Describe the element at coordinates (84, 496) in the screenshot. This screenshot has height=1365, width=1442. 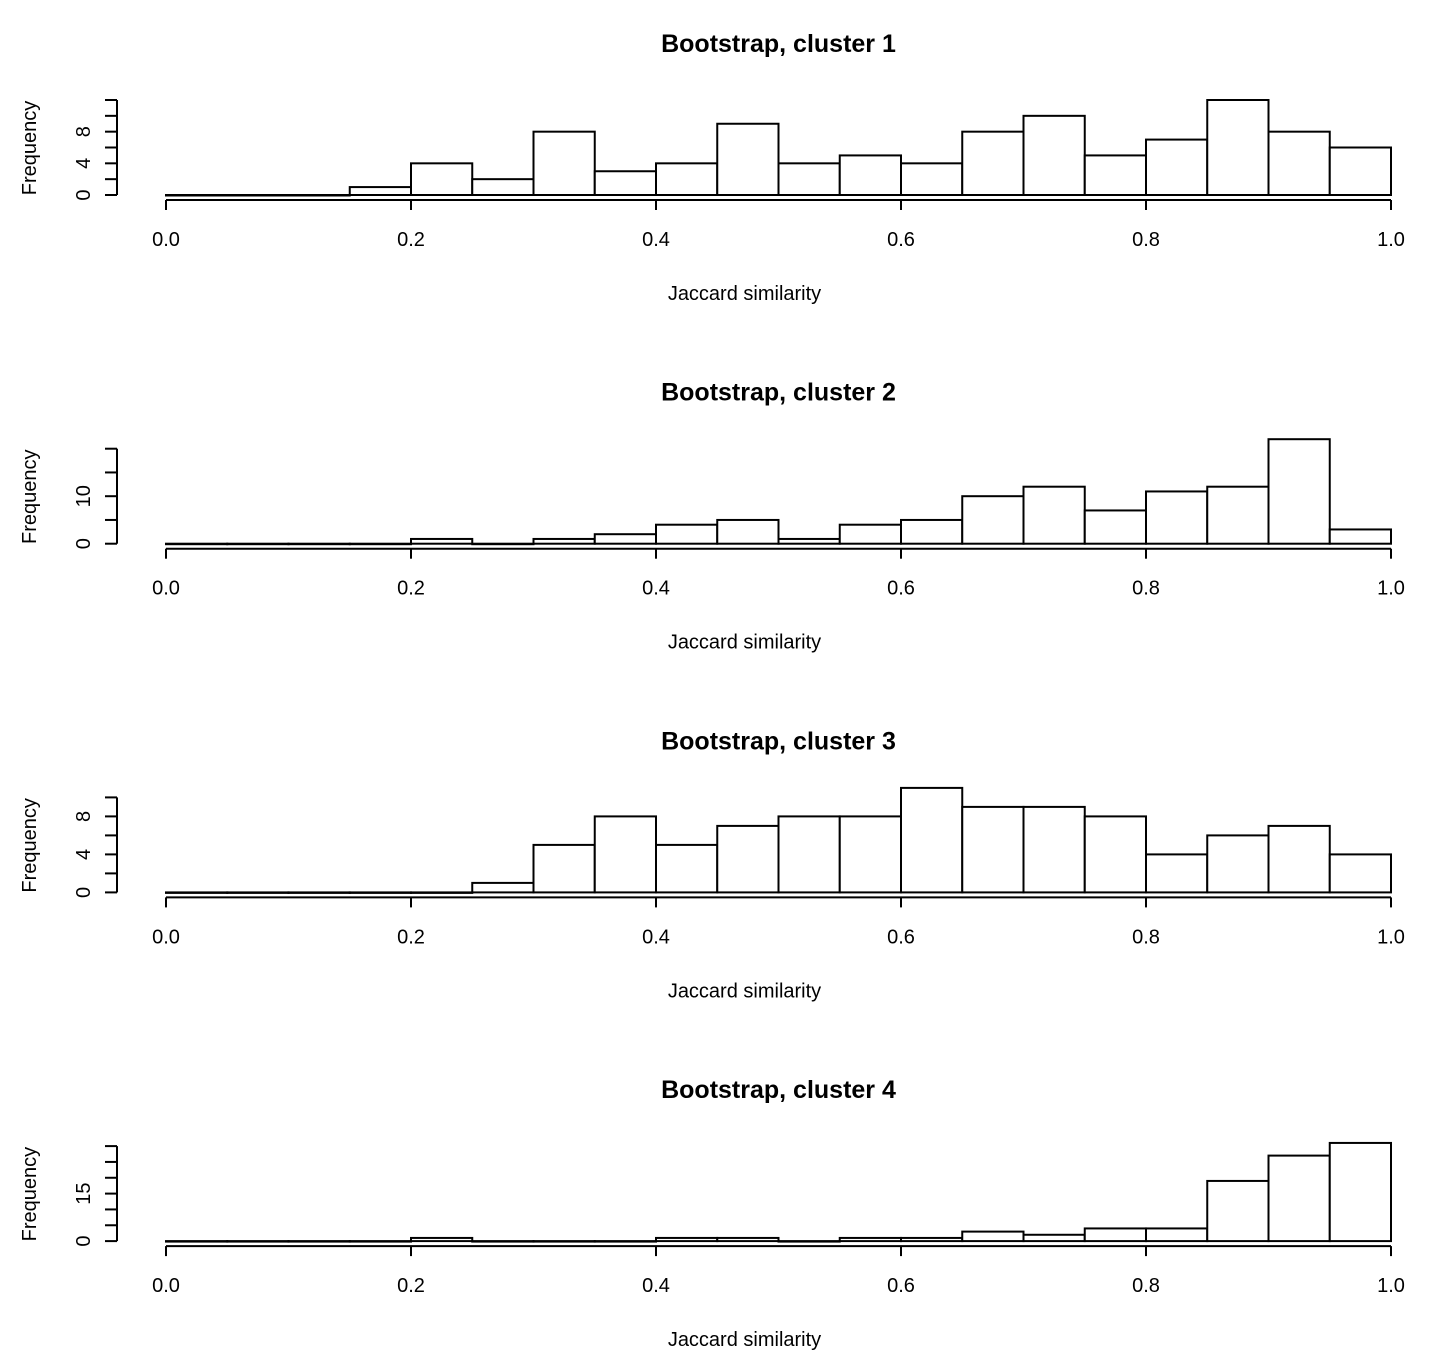
I see `panel-2-y-tick-label-2: 10` at that location.